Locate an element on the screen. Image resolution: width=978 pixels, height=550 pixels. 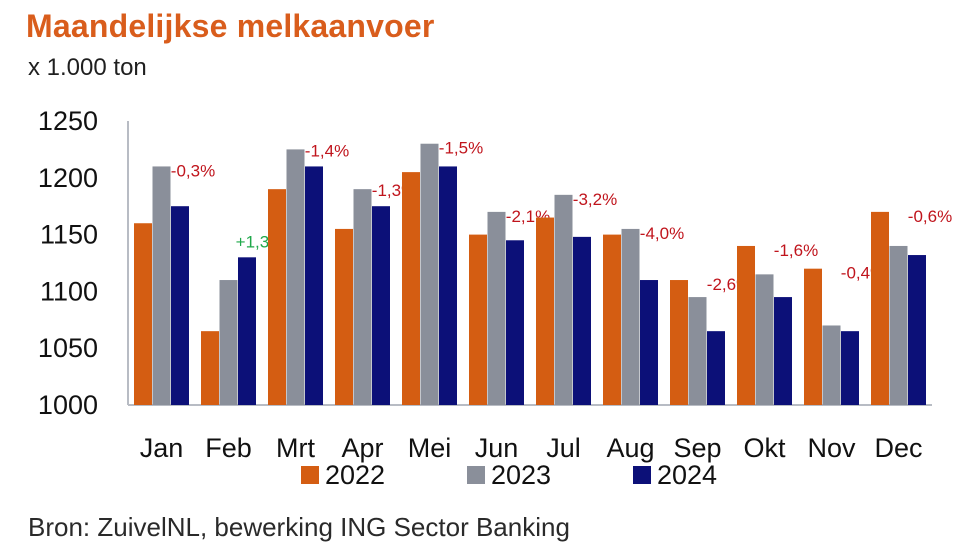
bar-2023-aug is located at coordinates (630, 316).